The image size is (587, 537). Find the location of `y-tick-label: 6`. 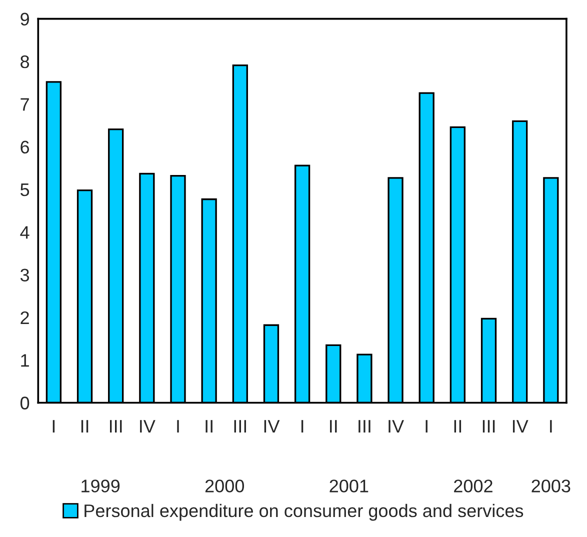

y-tick-label: 6 is located at coordinates (25, 147).